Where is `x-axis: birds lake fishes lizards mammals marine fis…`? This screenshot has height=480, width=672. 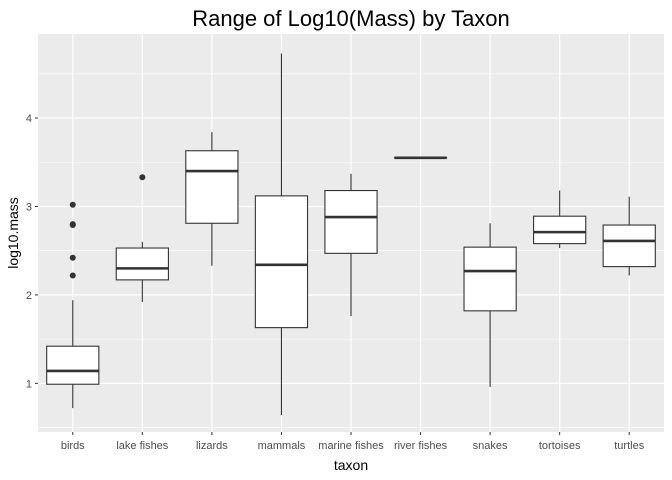
x-axis: birds lake fishes lizards mammals marine fis… is located at coordinates (353, 442).